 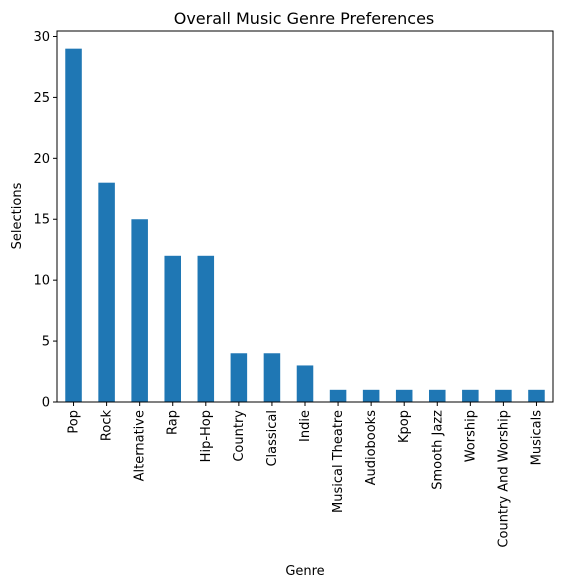 What do you see at coordinates (536, 395) in the screenshot?
I see `bar-musicals` at bounding box center [536, 395].